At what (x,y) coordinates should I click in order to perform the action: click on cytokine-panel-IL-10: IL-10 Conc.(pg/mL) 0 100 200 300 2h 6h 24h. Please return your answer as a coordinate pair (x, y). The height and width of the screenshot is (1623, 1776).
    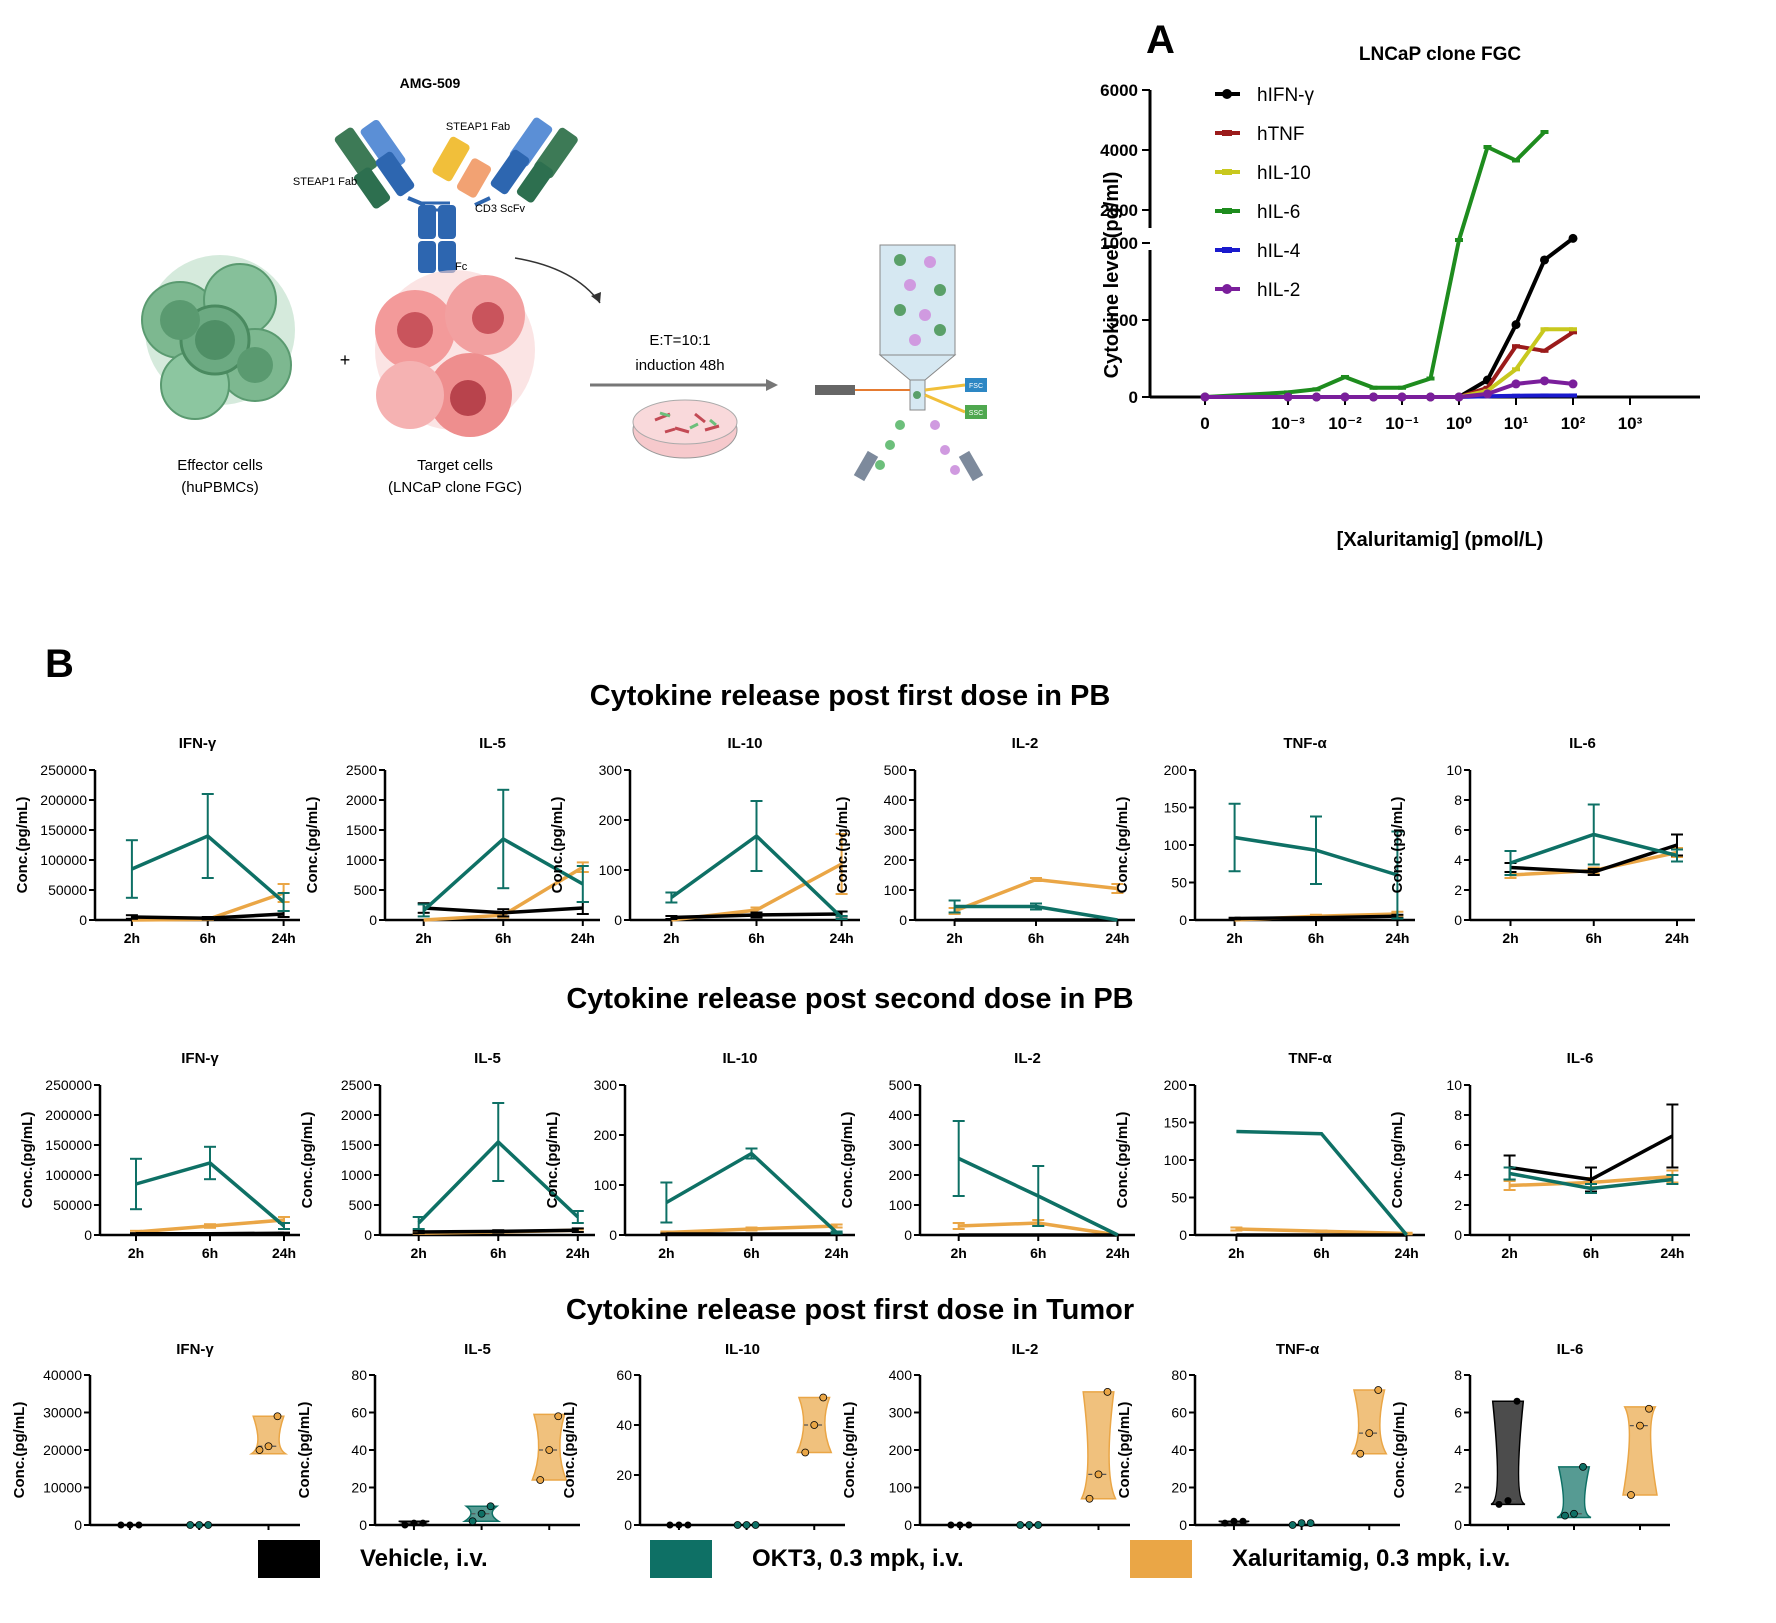
    Looking at the image, I should click on (704, 840).